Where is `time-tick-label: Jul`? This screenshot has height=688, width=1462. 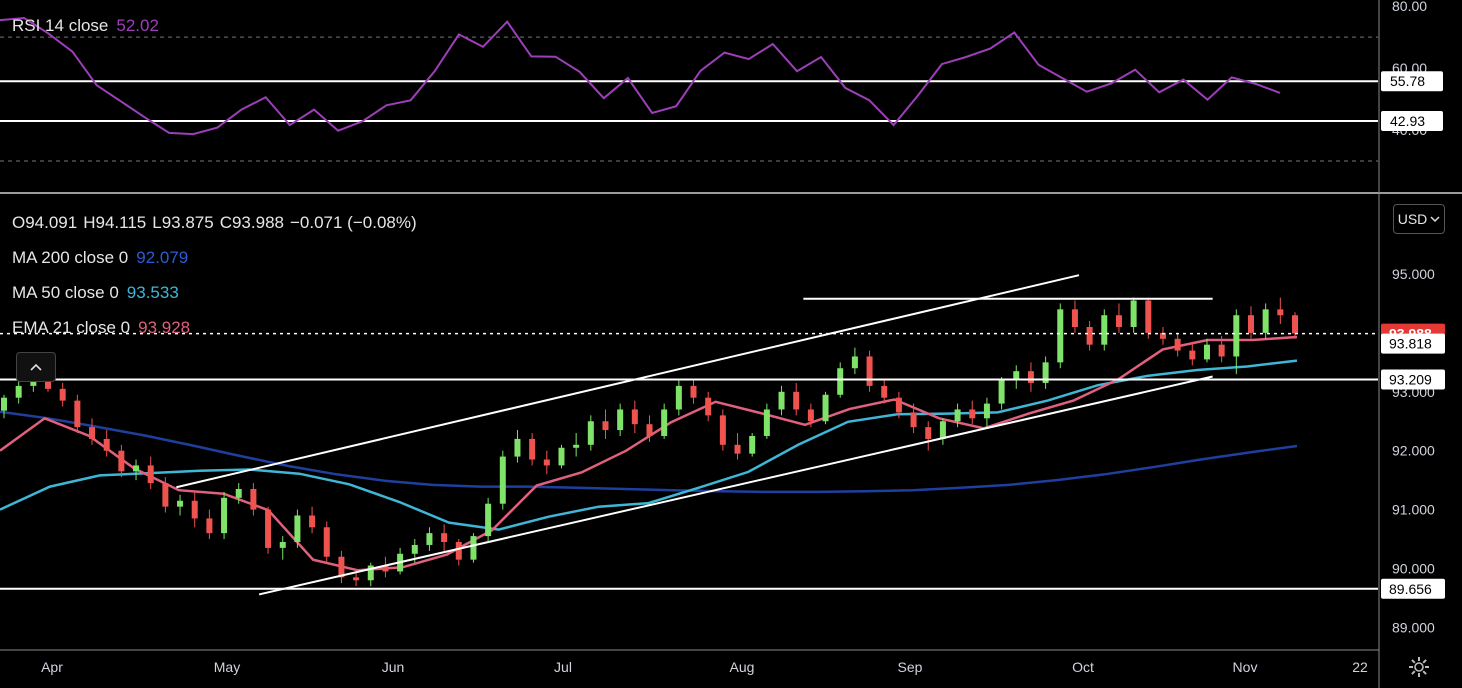 time-tick-label: Jul is located at coordinates (563, 667).